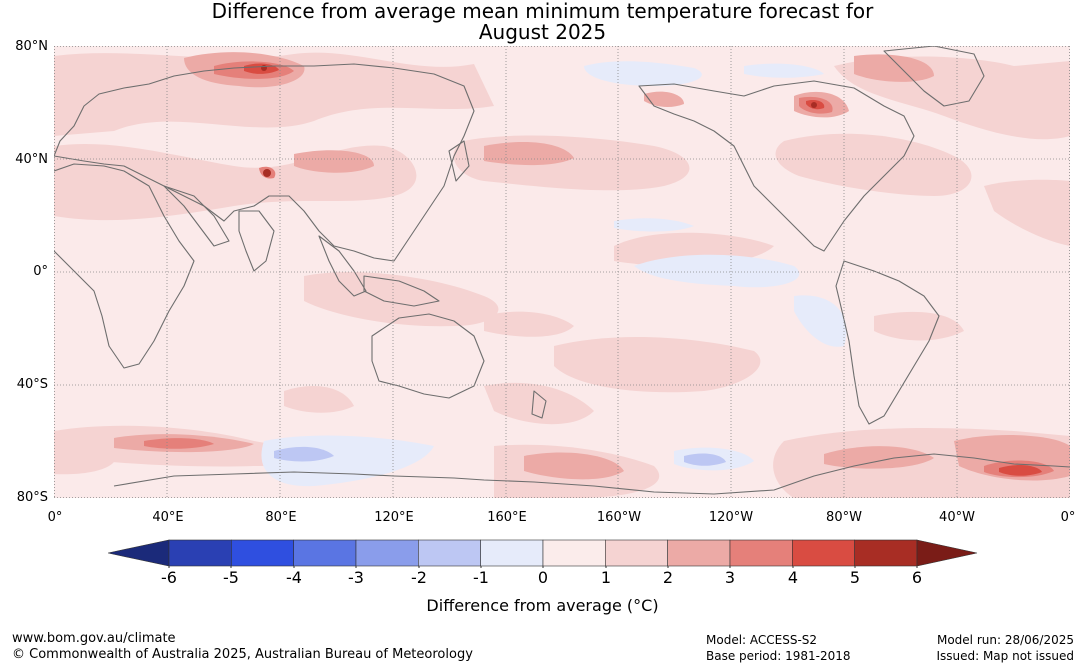 This screenshot has width=1085, height=667. Describe the element at coordinates (139, 553) in the screenshot. I see `colorbar-swatch-low-arrow` at that location.